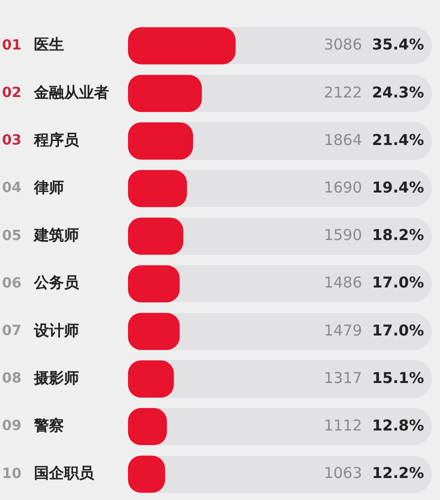 The width and height of the screenshot is (440, 500). What do you see at coordinates (398, 377) in the screenshot?
I see `data-label: 15.1%` at bounding box center [398, 377].